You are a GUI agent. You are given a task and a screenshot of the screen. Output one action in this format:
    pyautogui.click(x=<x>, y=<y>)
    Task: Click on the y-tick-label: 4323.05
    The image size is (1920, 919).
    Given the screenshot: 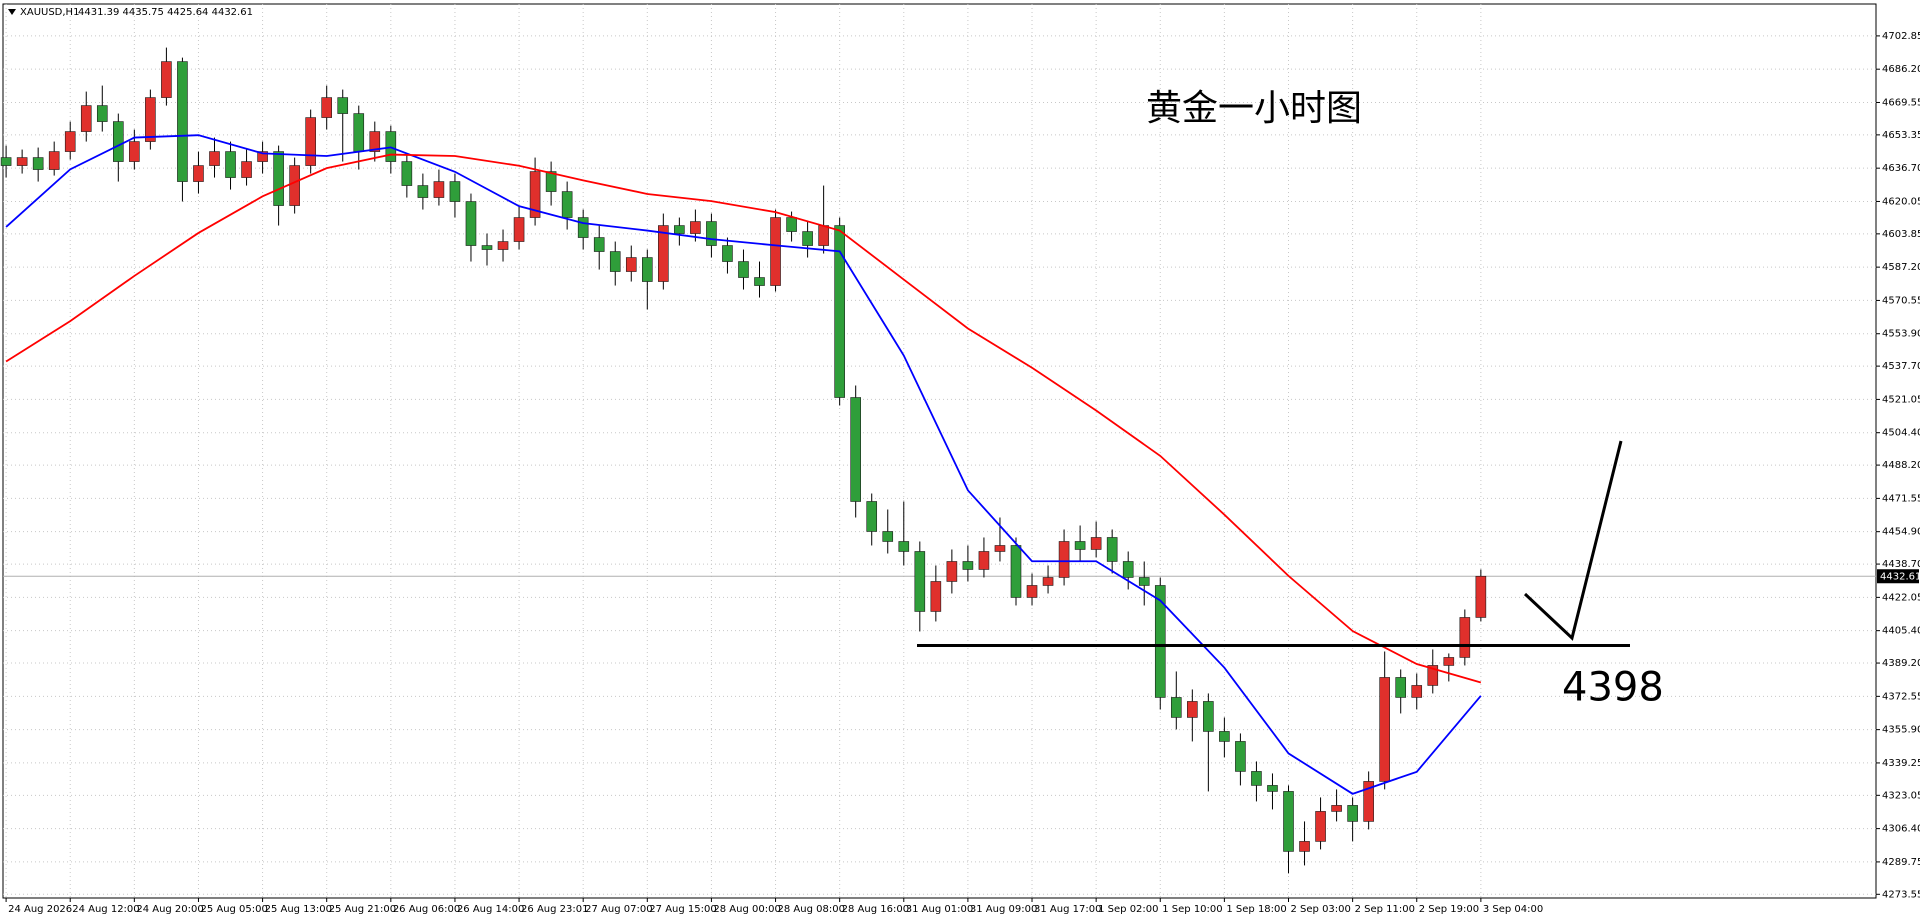 What is the action you would take?
    pyautogui.click(x=1901, y=795)
    